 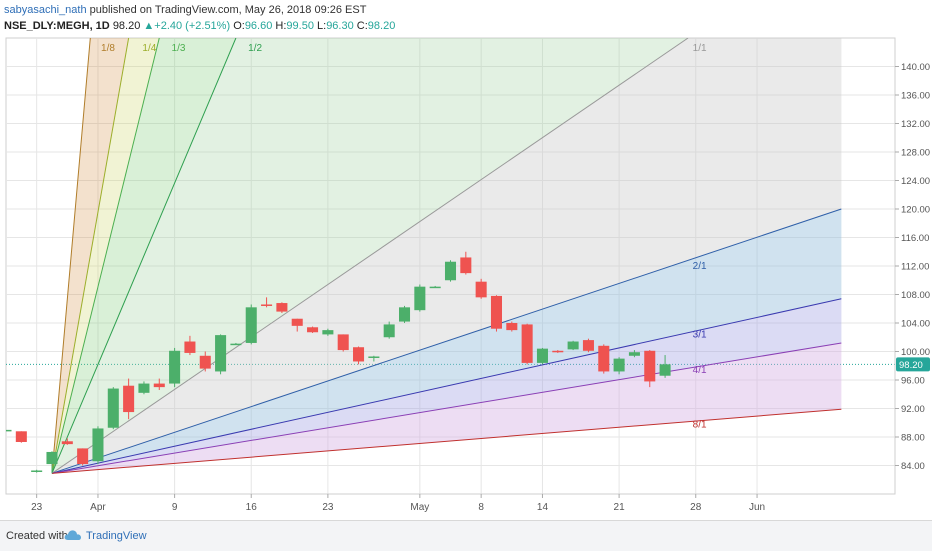 I want to click on price-tick-label: 100.00, so click(x=915, y=352).